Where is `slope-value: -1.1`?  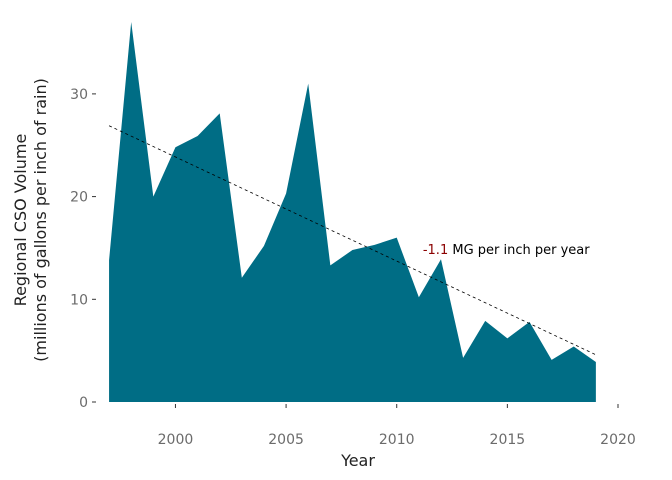
slope-value: -1.1 is located at coordinates (435, 250).